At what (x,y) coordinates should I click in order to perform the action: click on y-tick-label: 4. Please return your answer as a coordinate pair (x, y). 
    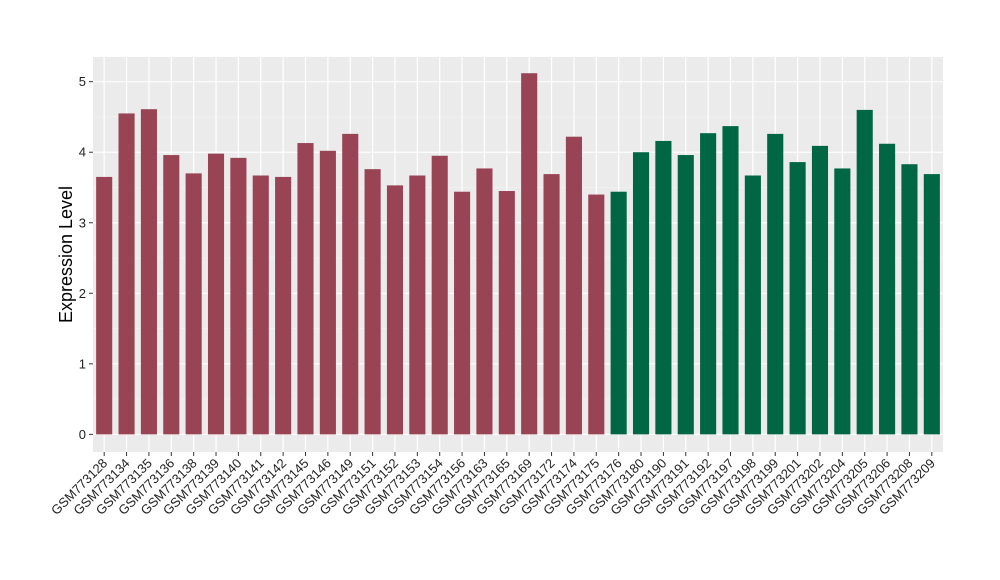
    Looking at the image, I should click on (82, 152).